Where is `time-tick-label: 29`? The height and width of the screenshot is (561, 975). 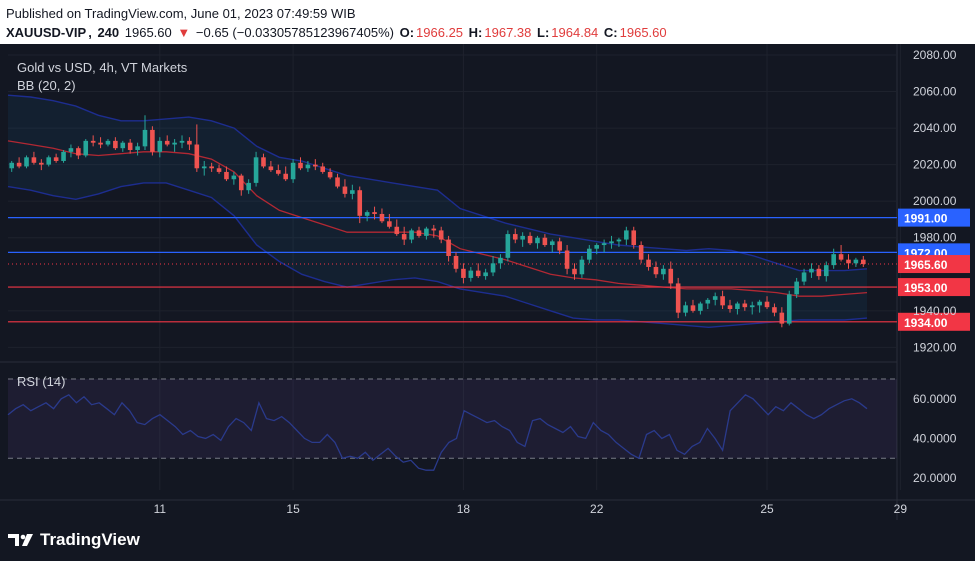
time-tick-label: 29 is located at coordinates (901, 509).